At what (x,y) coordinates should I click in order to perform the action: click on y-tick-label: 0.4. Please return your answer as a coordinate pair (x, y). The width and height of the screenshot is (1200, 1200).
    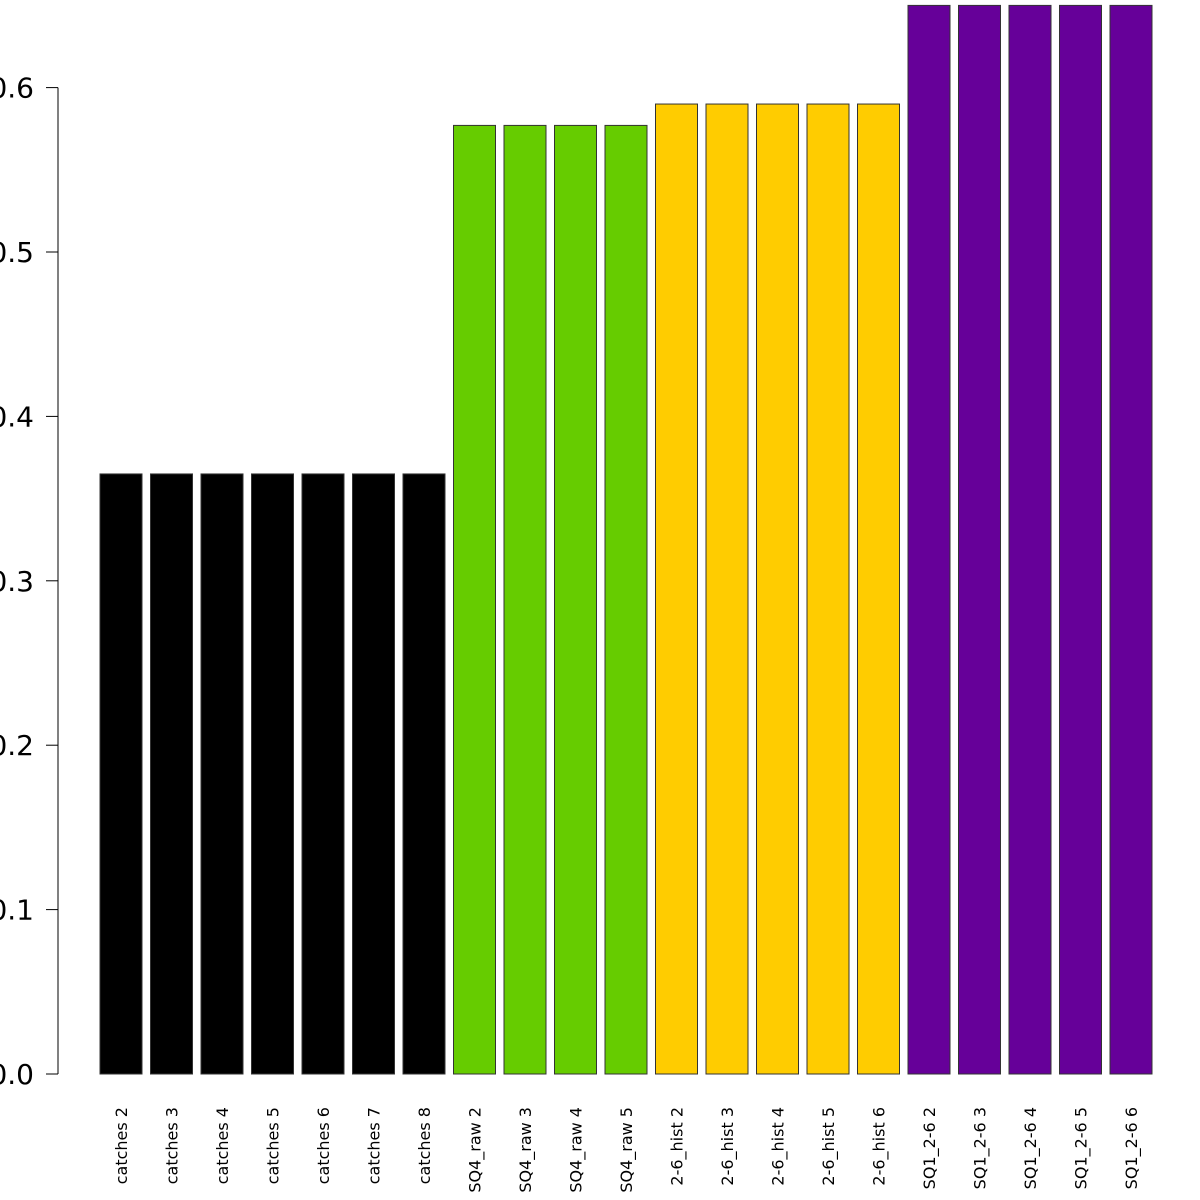
    Looking at the image, I should click on (17, 416).